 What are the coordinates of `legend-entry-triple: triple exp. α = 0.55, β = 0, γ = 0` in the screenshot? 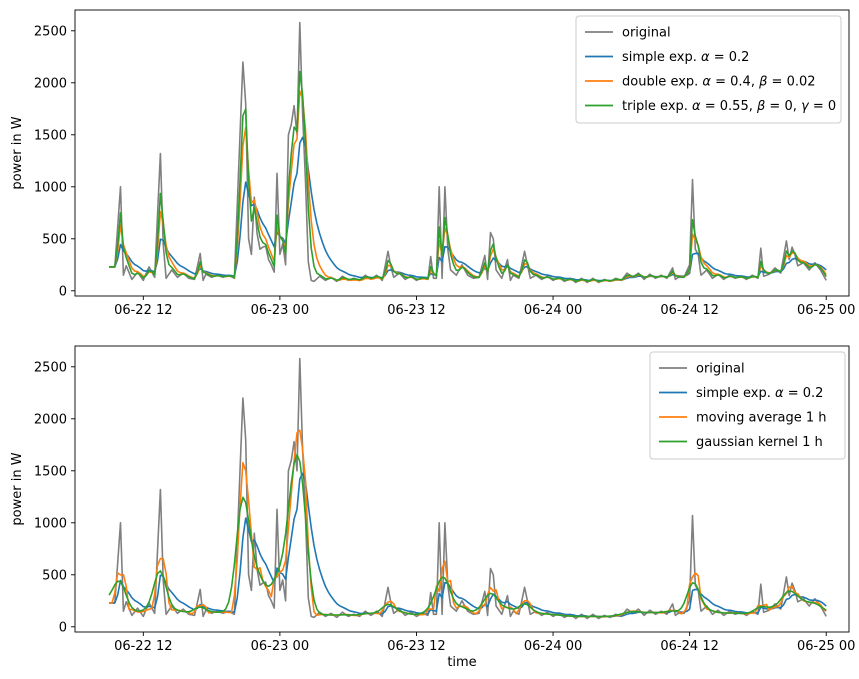 It's located at (729, 106).